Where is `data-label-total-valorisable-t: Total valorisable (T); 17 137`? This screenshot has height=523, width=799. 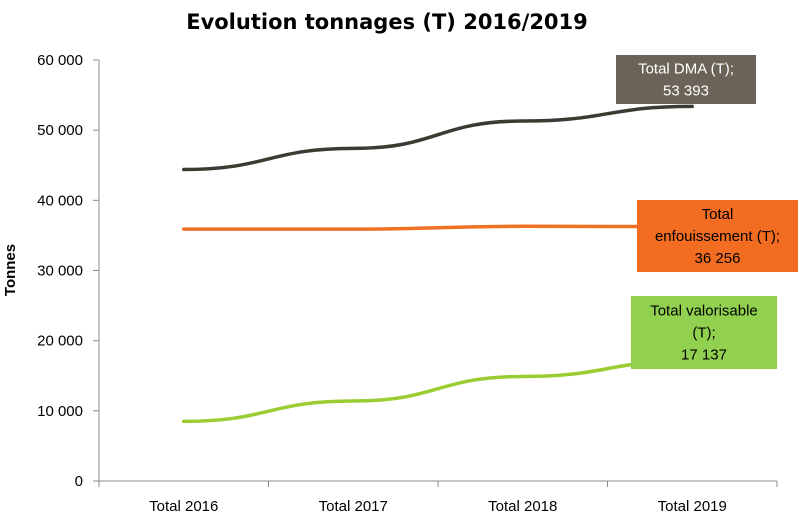 data-label-total-valorisable-t: Total valorisable (T); 17 137 is located at coordinates (704, 332).